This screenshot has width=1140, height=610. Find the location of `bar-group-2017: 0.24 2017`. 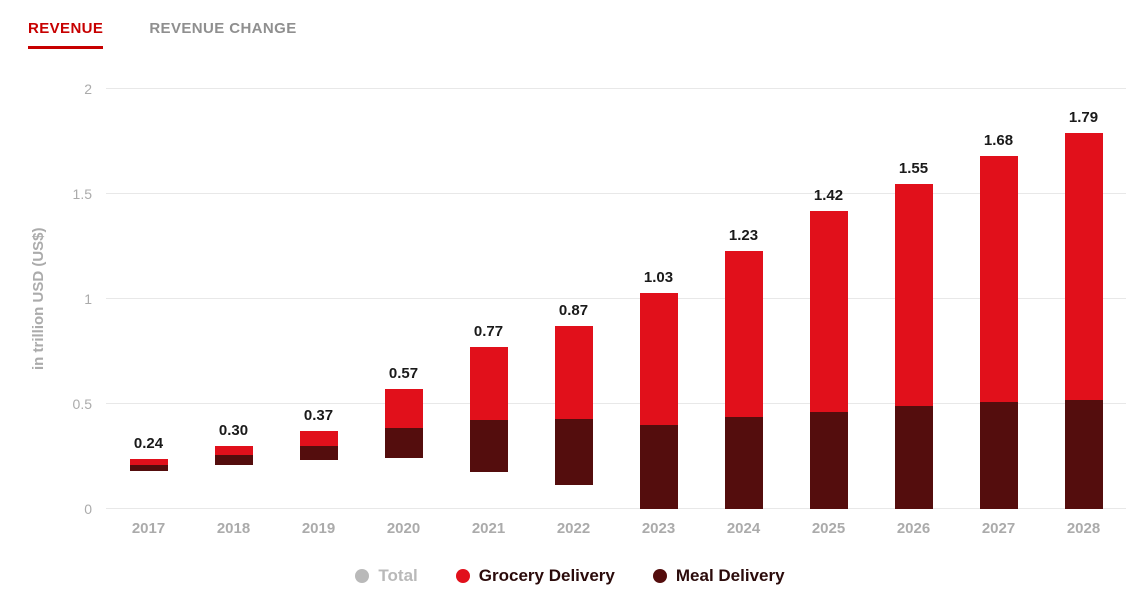

bar-group-2017: 0.24 2017 is located at coordinates (148, 313).